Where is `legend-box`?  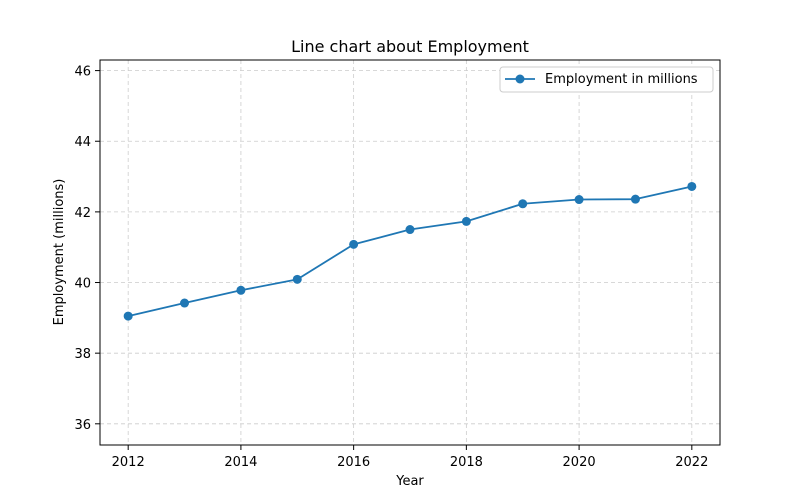 legend-box is located at coordinates (606, 79).